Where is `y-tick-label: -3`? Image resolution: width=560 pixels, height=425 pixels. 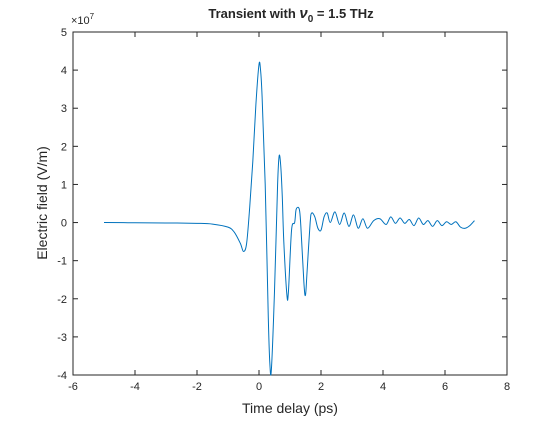 y-tick-label: -3 is located at coordinates (62, 338).